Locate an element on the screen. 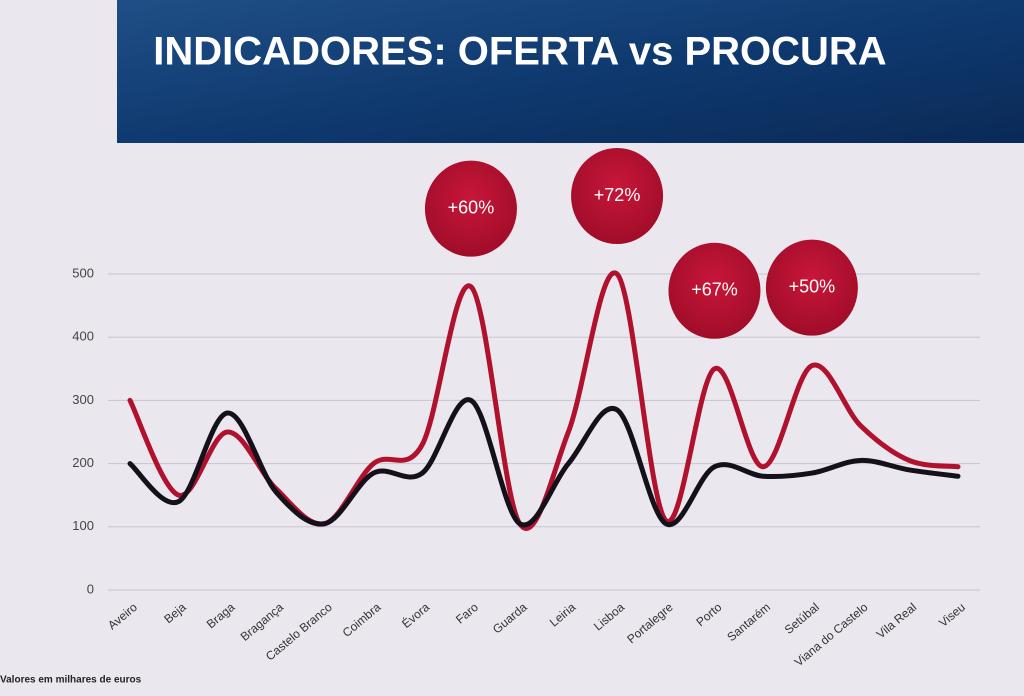 The width and height of the screenshot is (1024, 696). annotation-label: +50% is located at coordinates (812, 286).